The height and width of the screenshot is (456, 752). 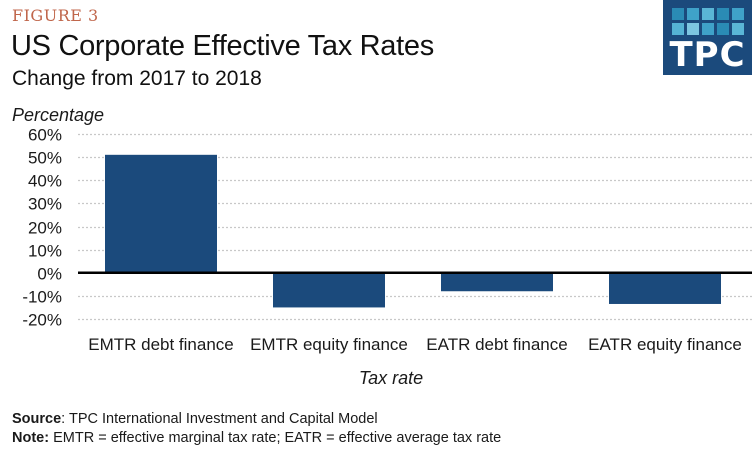 What do you see at coordinates (707, 55) in the screenshot?
I see `logo-text: TPC` at bounding box center [707, 55].